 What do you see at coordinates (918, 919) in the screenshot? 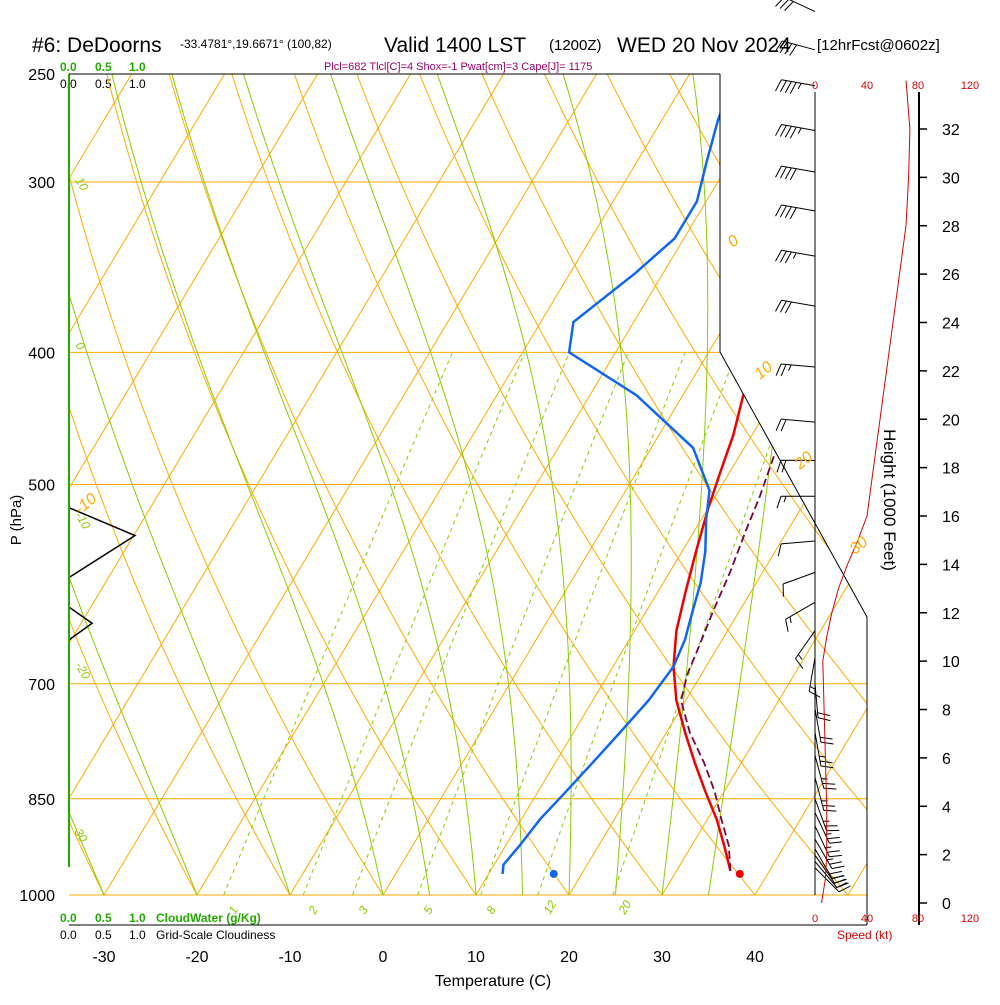
I see `speed-tick-label-bottom: 80` at bounding box center [918, 919].